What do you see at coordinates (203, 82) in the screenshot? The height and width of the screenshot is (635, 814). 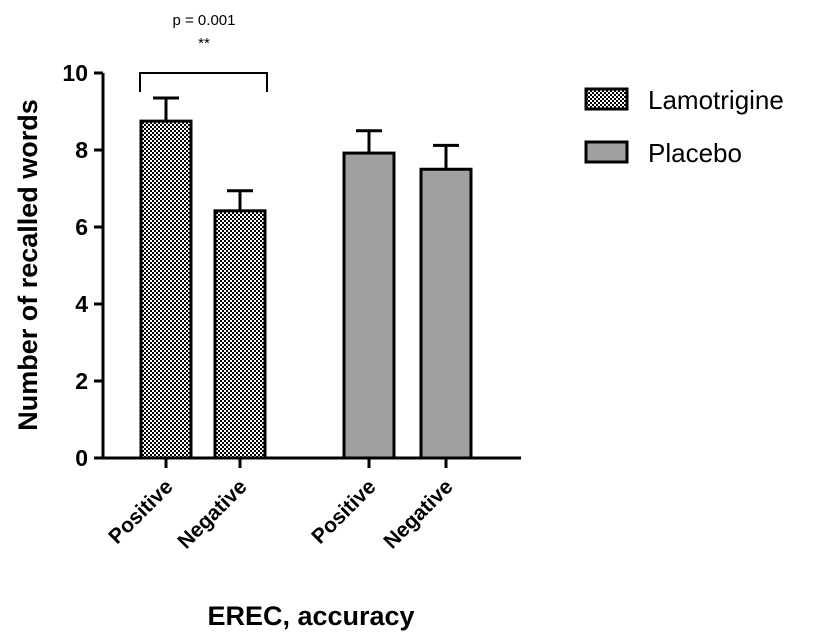 I see `significance-bracket` at bounding box center [203, 82].